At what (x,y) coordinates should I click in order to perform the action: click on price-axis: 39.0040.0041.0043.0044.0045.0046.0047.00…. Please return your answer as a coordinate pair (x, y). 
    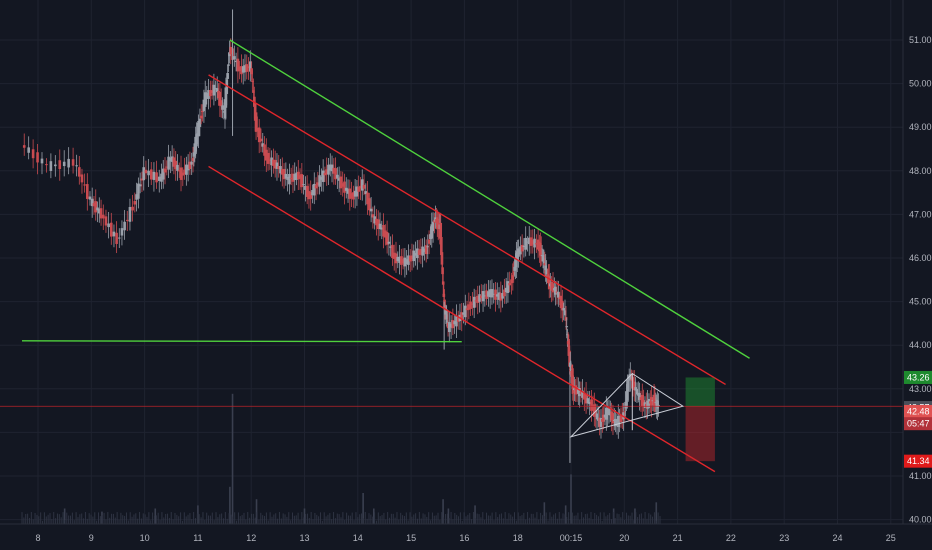
    Looking at the image, I should click on (920, 292).